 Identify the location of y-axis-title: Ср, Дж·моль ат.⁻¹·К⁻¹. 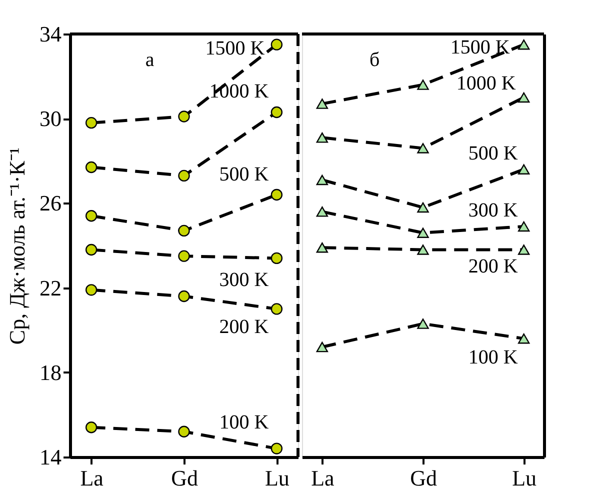
(17, 246).